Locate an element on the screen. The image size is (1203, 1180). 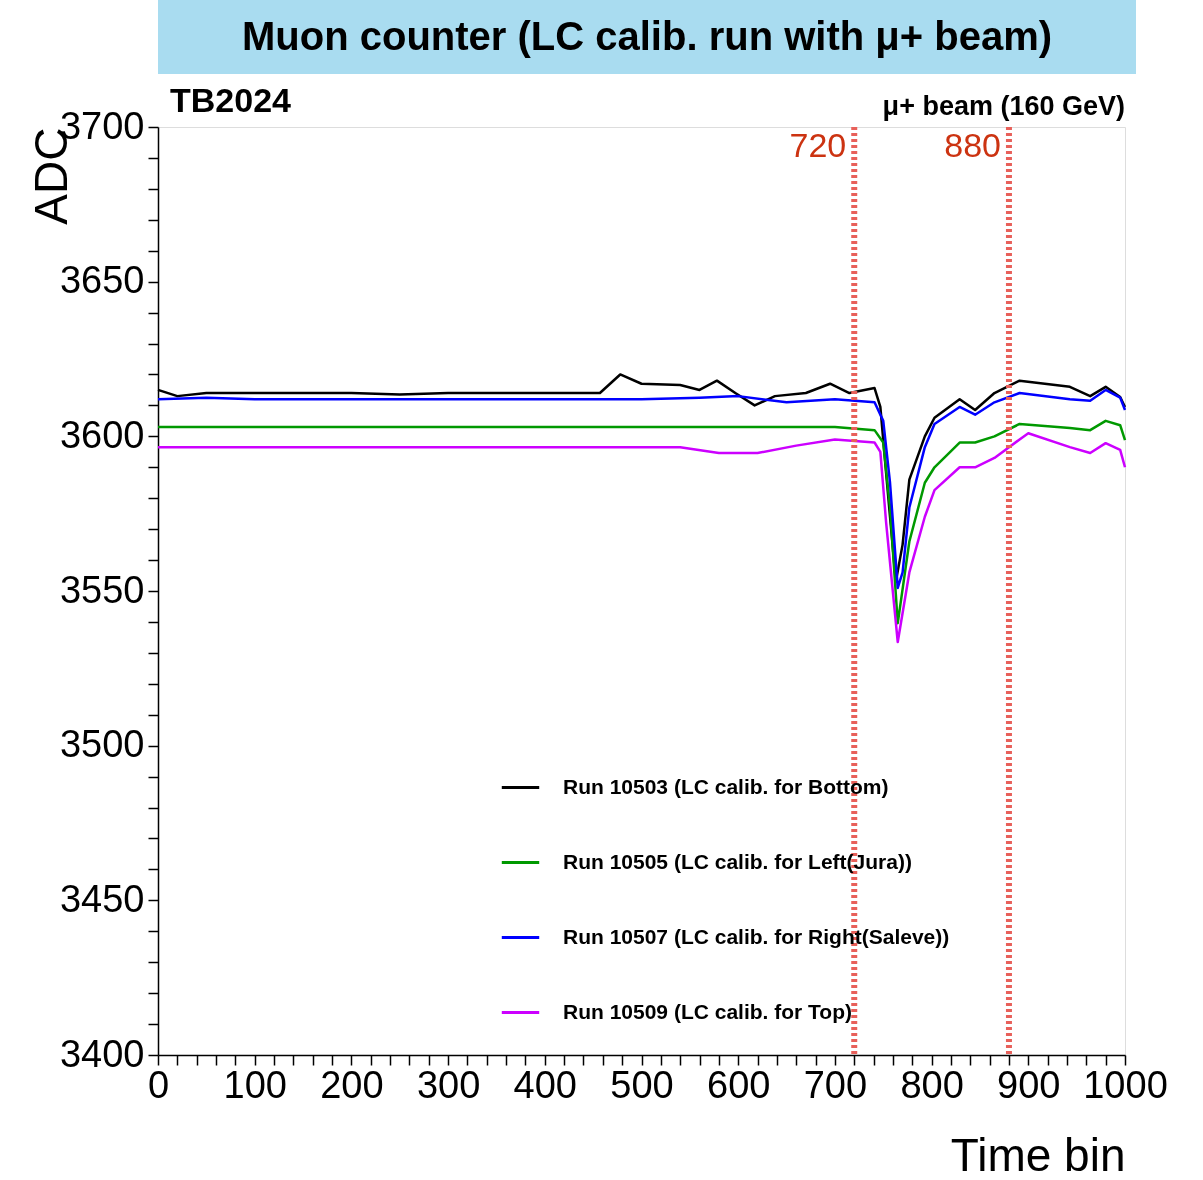
legend-label: Run 10509 (LC calib. for Top) is located at coordinates (707, 1011).